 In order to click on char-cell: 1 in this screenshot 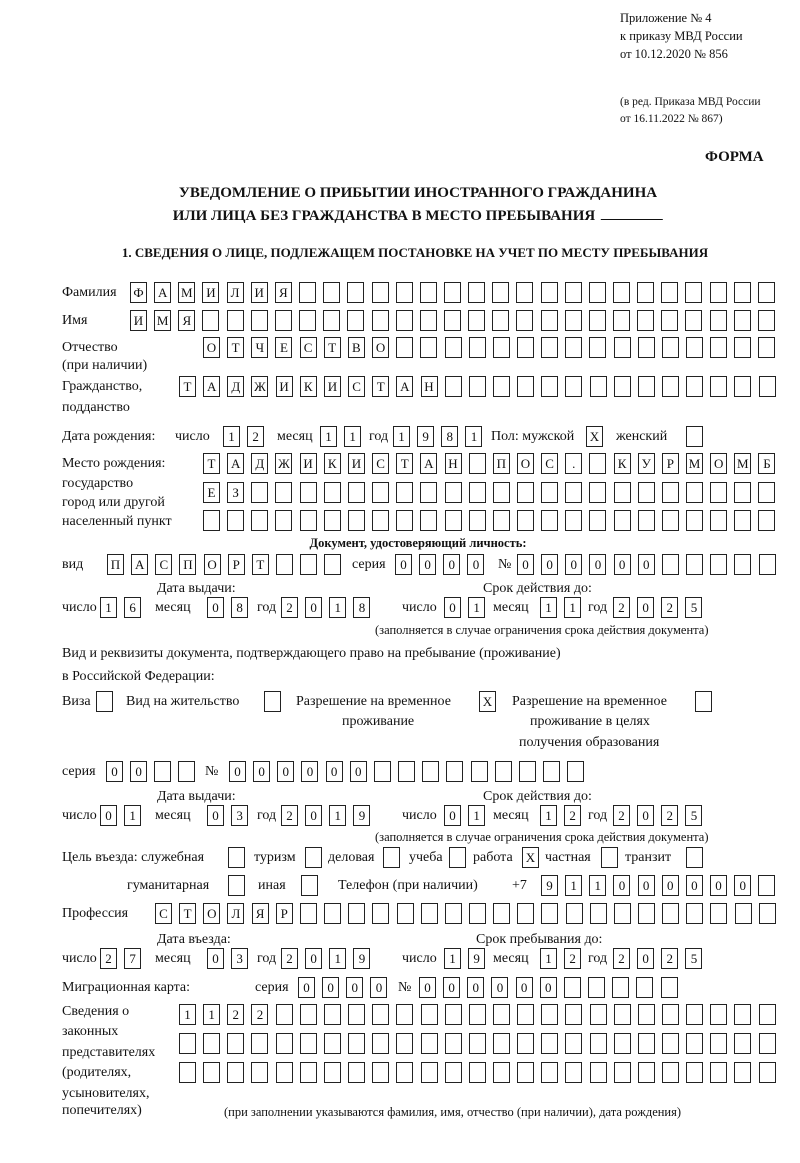, I will do `click(231, 436)`.